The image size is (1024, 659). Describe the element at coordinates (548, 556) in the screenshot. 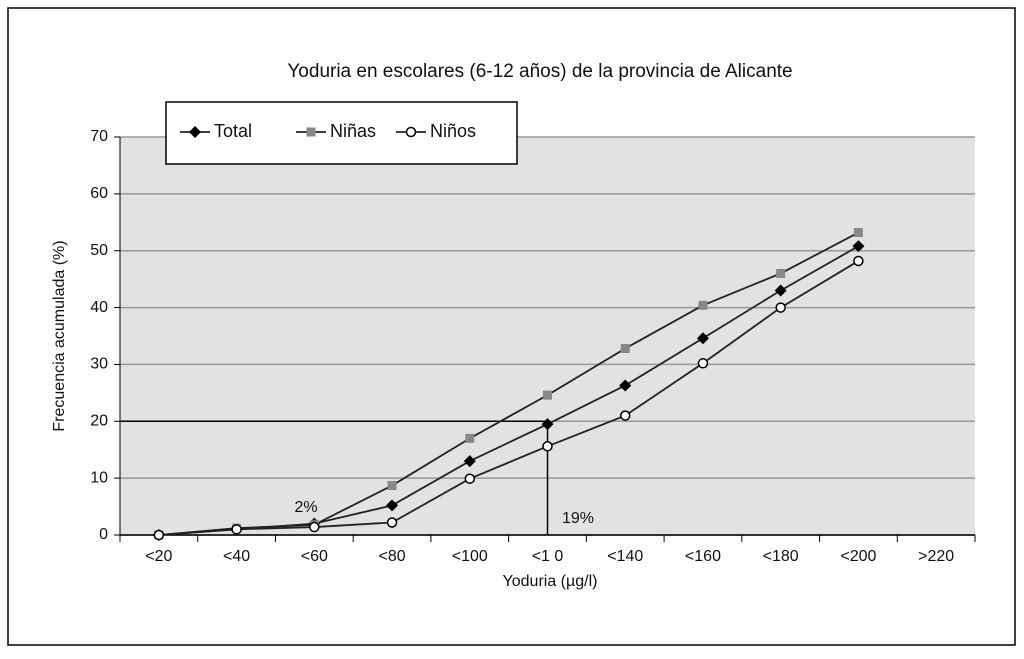

I see `x-tick-label: <1 0` at that location.